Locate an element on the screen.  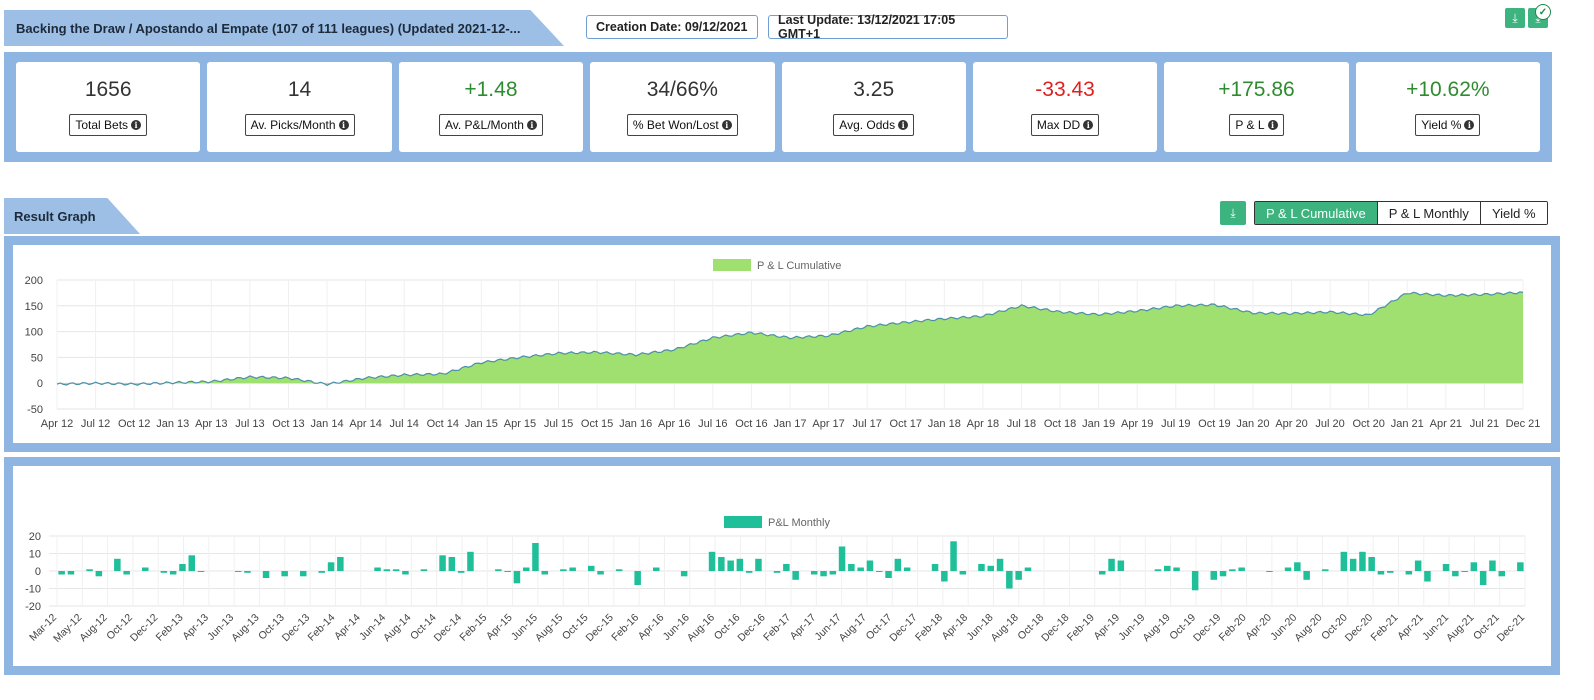
stat-label: Avg. Odds i is located at coordinates (874, 125).